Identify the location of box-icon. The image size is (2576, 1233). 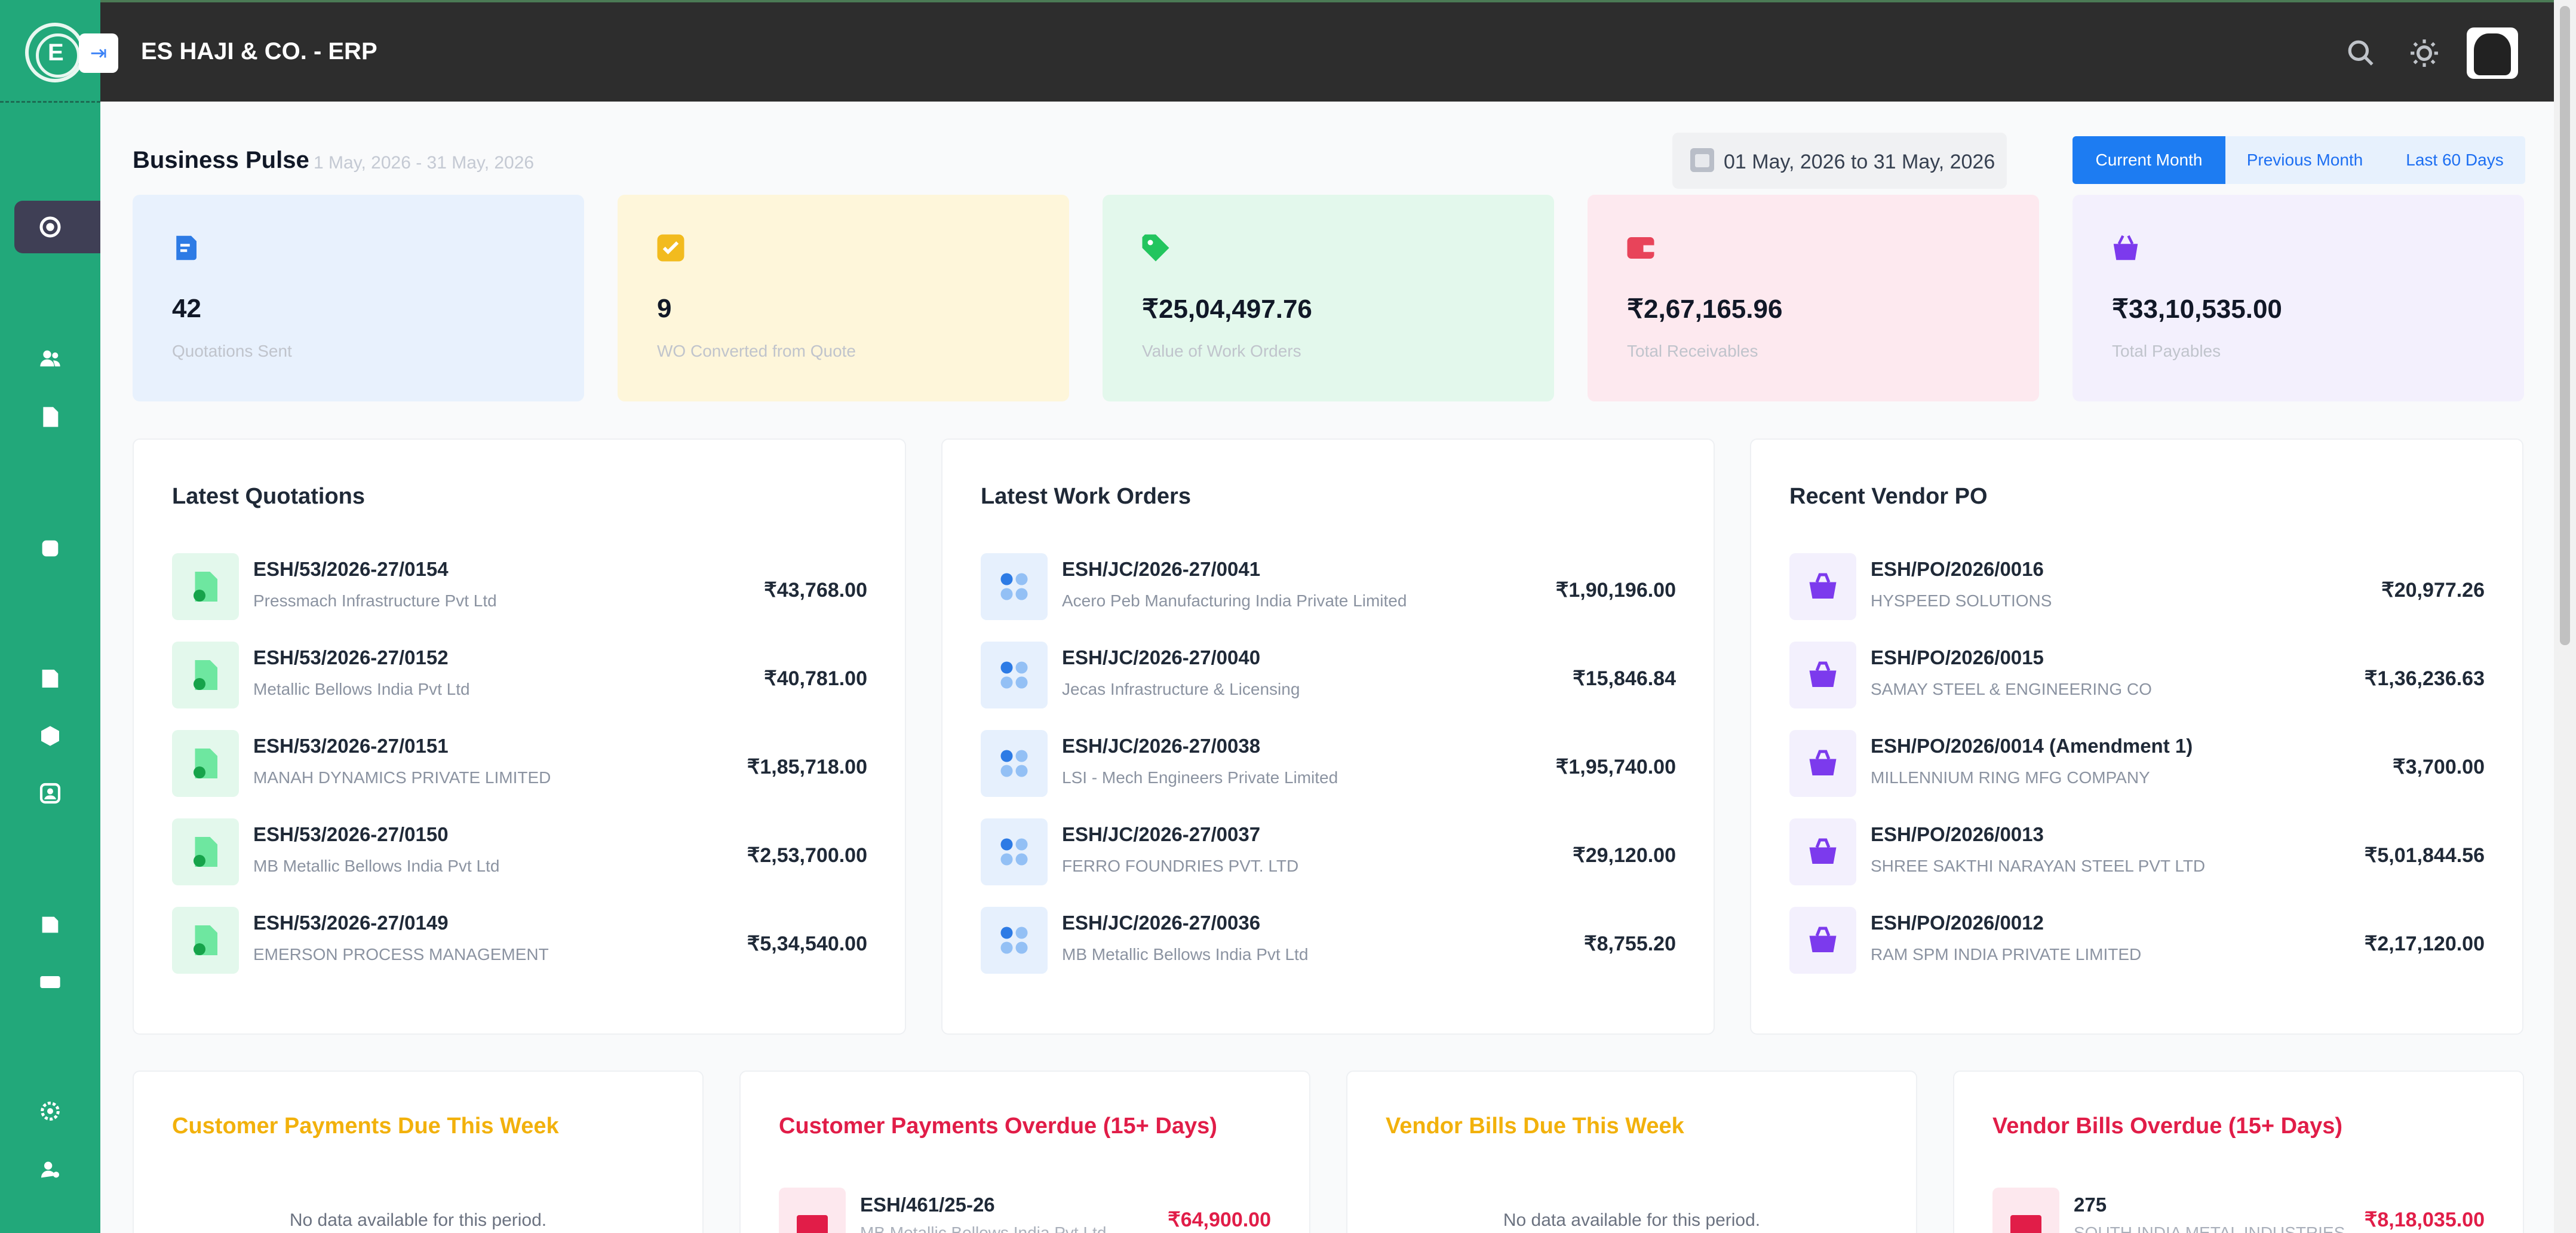
(50, 548).